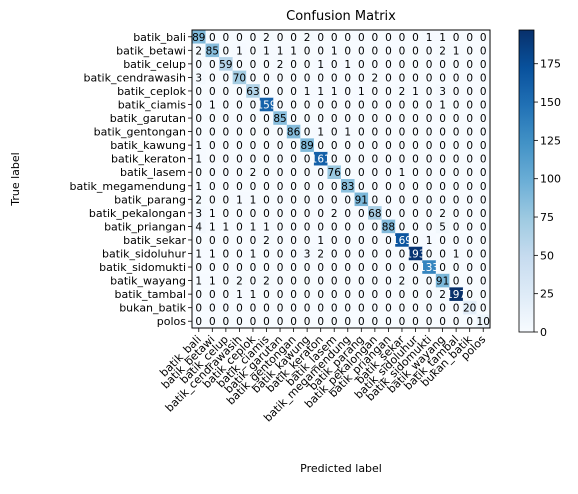  What do you see at coordinates (347, 187) in the screenshot?
I see `cell-value-label: 83` at bounding box center [347, 187].